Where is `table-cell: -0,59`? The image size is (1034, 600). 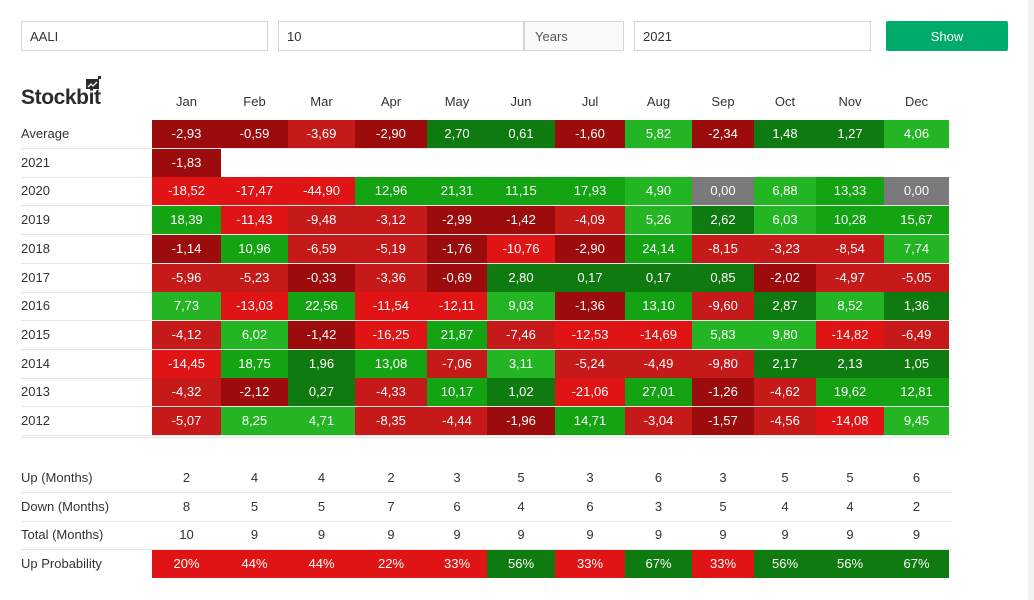 table-cell: -0,59 is located at coordinates (254, 134).